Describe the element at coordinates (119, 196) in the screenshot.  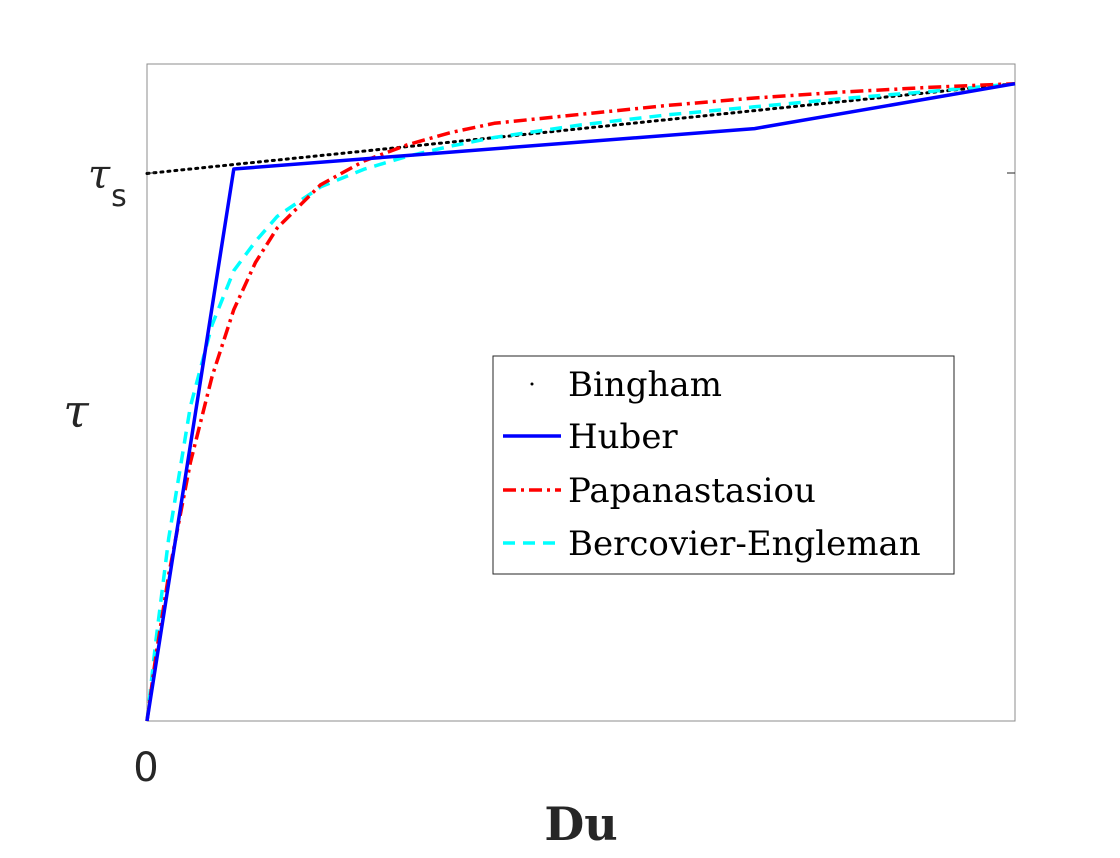
I see `ytick-label-subscript: s` at that location.